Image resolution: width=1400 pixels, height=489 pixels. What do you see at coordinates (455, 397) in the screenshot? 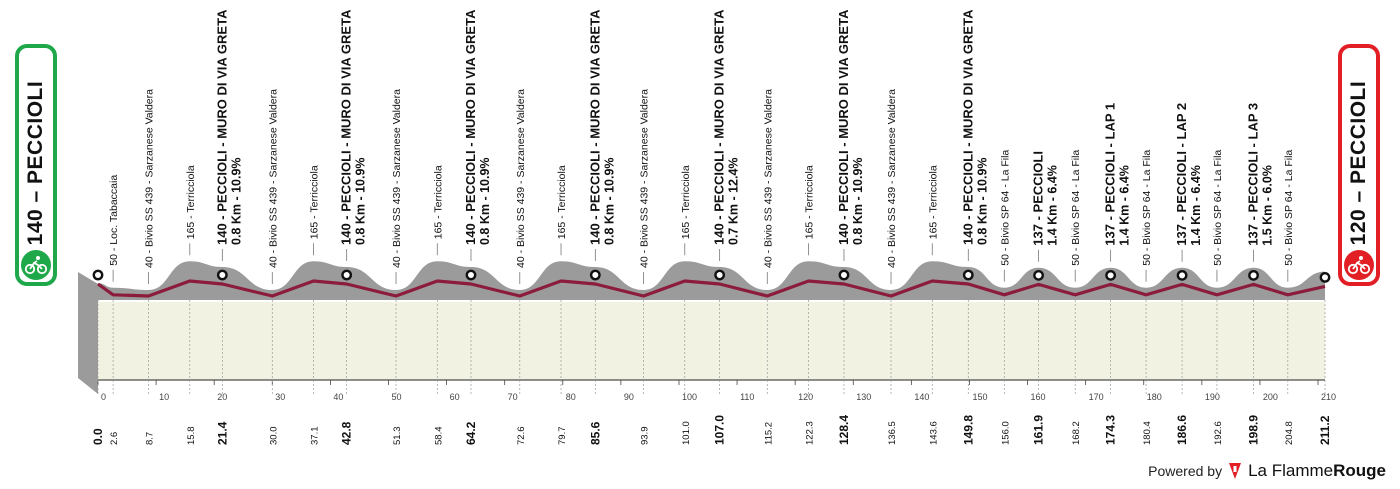
I see `scale-tick-label: 60` at bounding box center [455, 397].